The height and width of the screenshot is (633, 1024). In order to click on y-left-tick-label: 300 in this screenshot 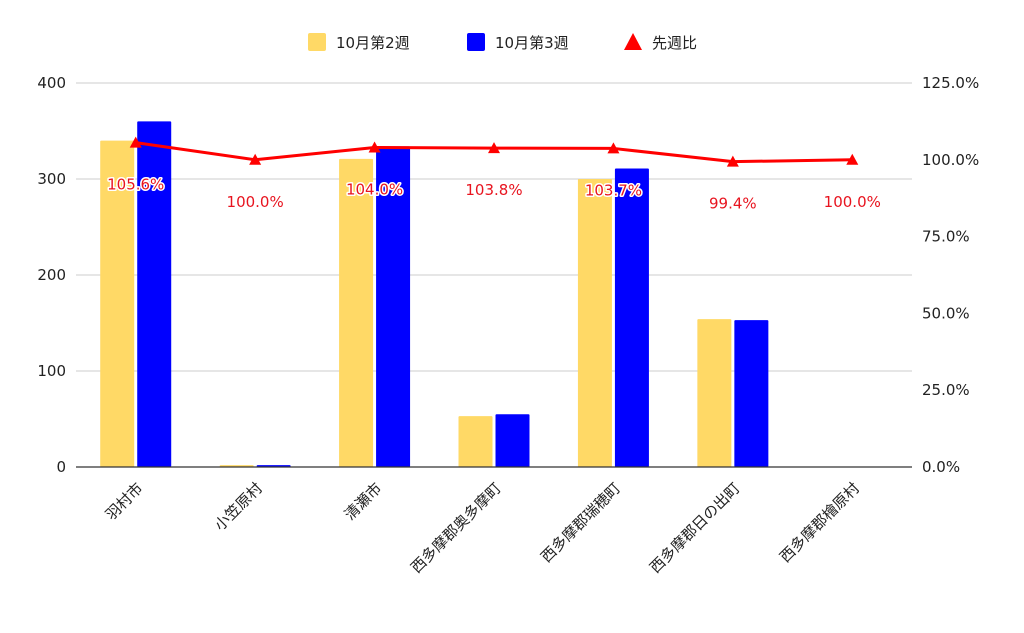, I will do `click(51, 179)`.